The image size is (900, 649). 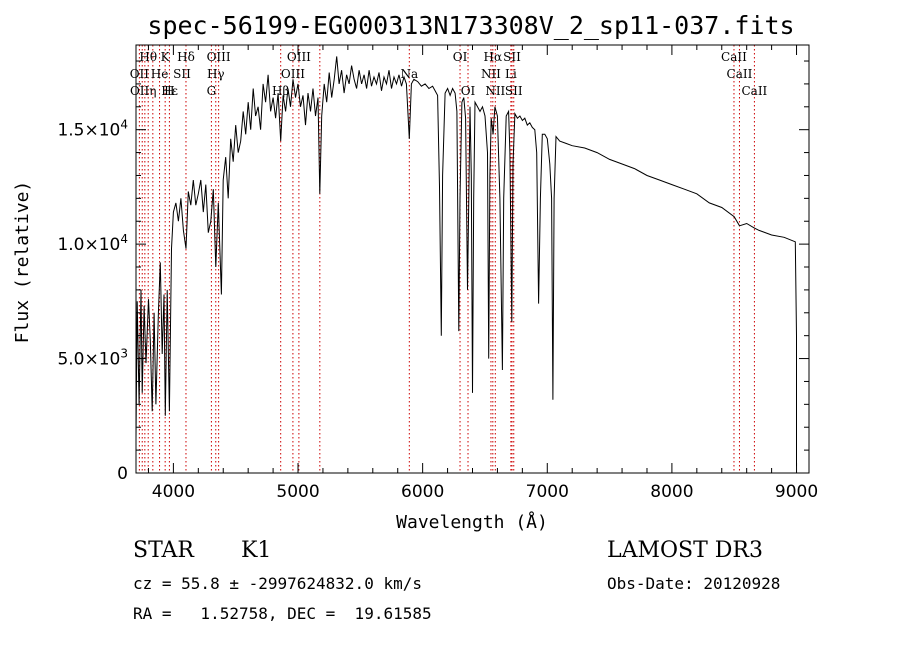 What do you see at coordinates (22, 262) in the screenshot?
I see `y-axis-label: Flux (relative)` at bounding box center [22, 262].